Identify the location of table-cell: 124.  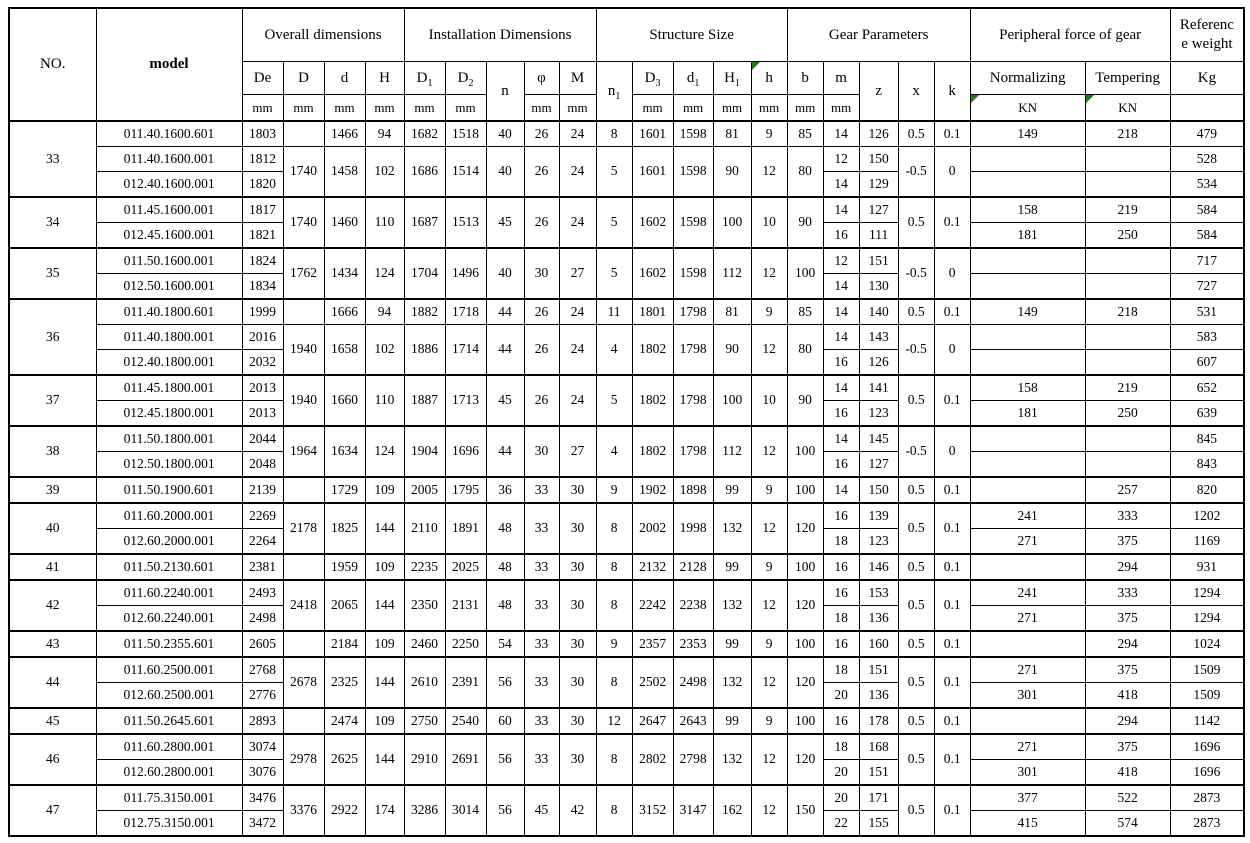
(384, 273).